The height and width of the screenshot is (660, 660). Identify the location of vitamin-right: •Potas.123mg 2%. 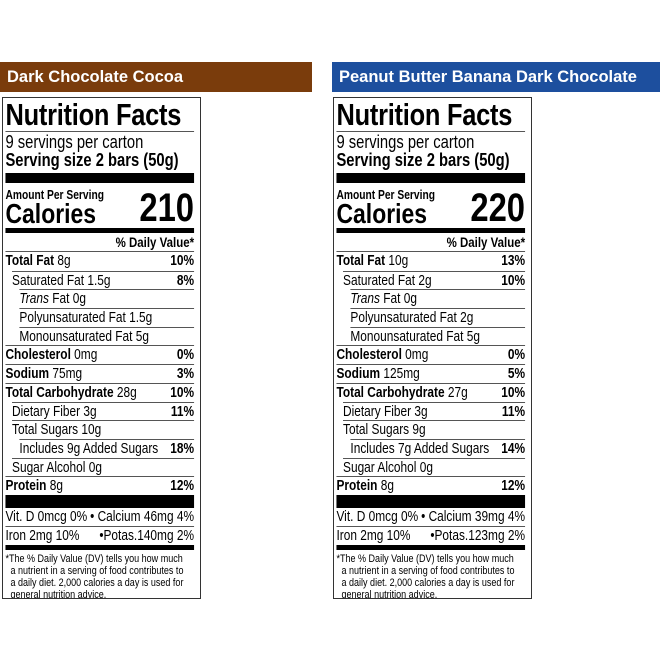
(478, 536).